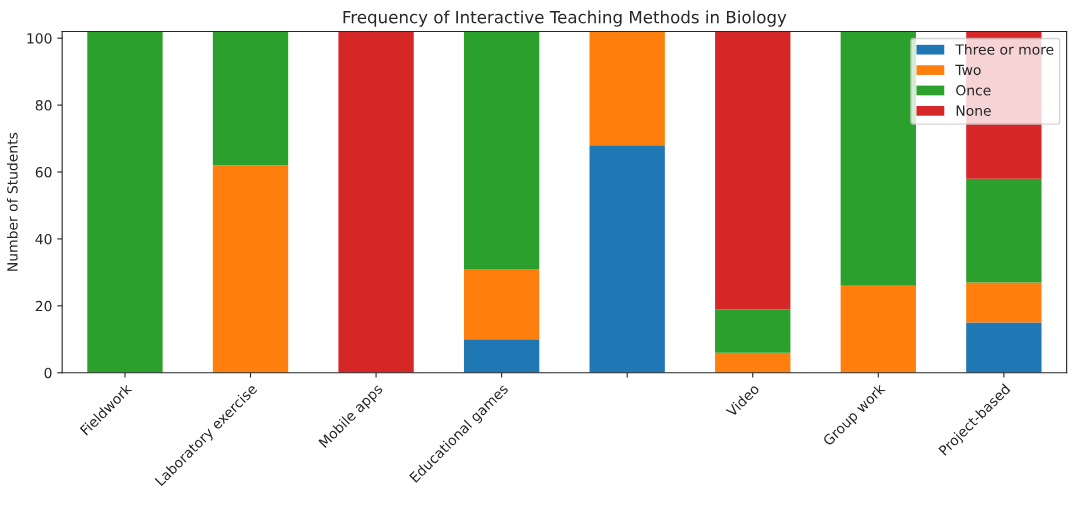  Describe the element at coordinates (43, 105) in the screenshot. I see `y-tick-label: 80` at that location.